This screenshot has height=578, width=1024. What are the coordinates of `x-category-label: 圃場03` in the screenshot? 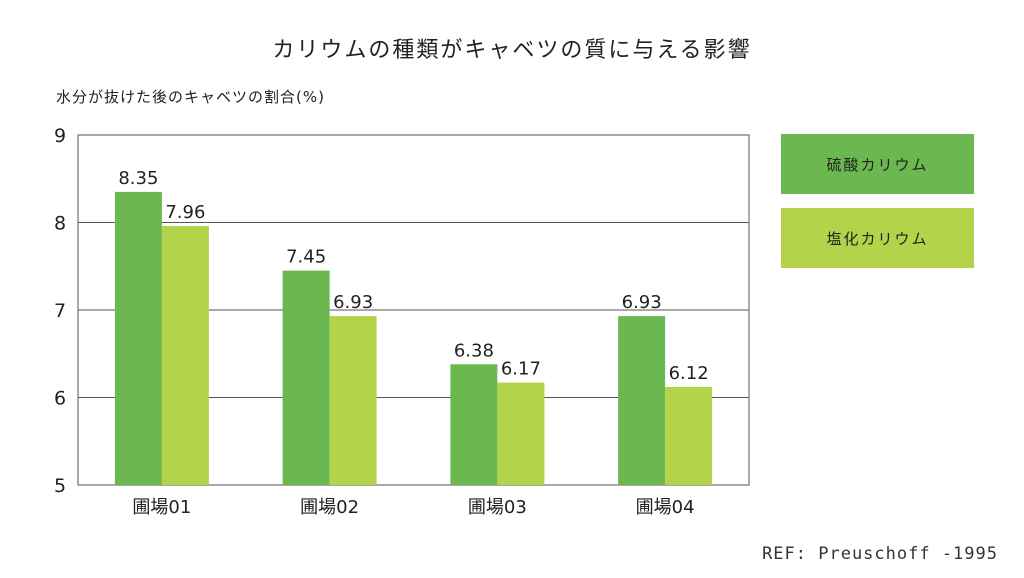 It's located at (497, 507).